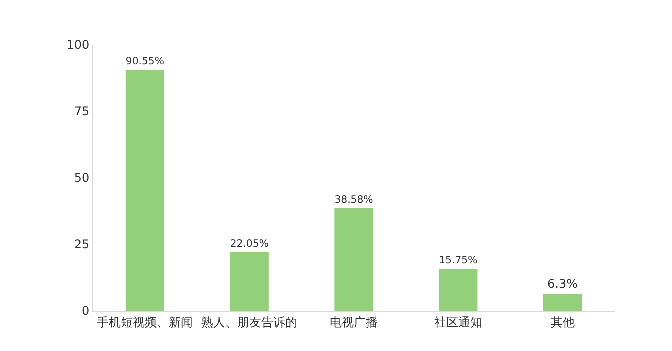  What do you see at coordinates (78, 45) in the screenshot?
I see `y-tick-label: 100` at bounding box center [78, 45].